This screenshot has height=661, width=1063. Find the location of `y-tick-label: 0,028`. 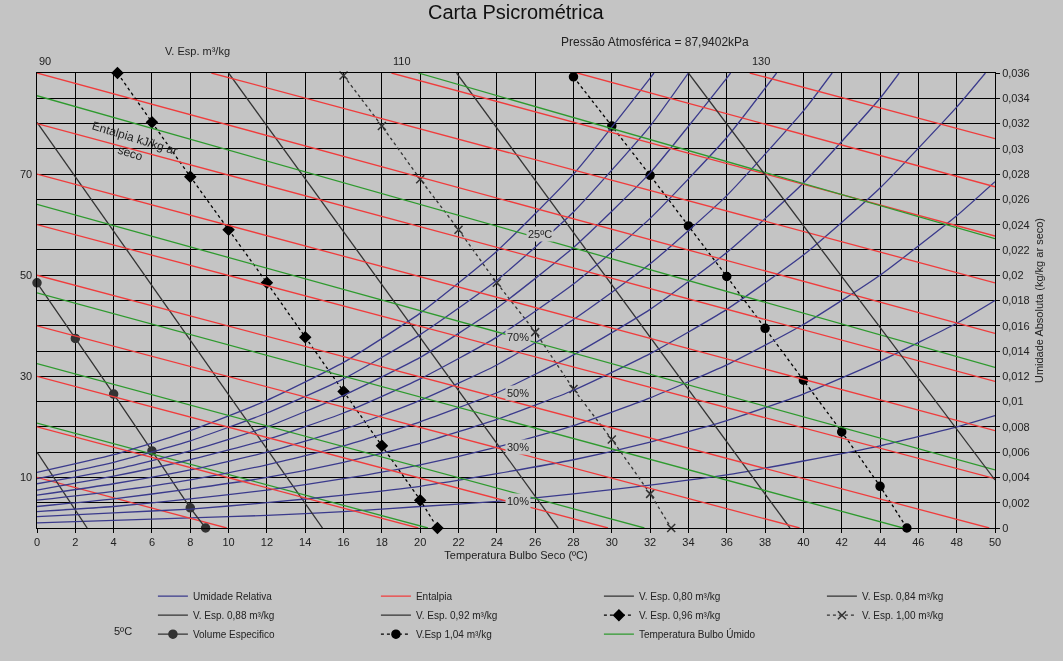

y-tick-label: 0,028 is located at coordinates (1016, 173).